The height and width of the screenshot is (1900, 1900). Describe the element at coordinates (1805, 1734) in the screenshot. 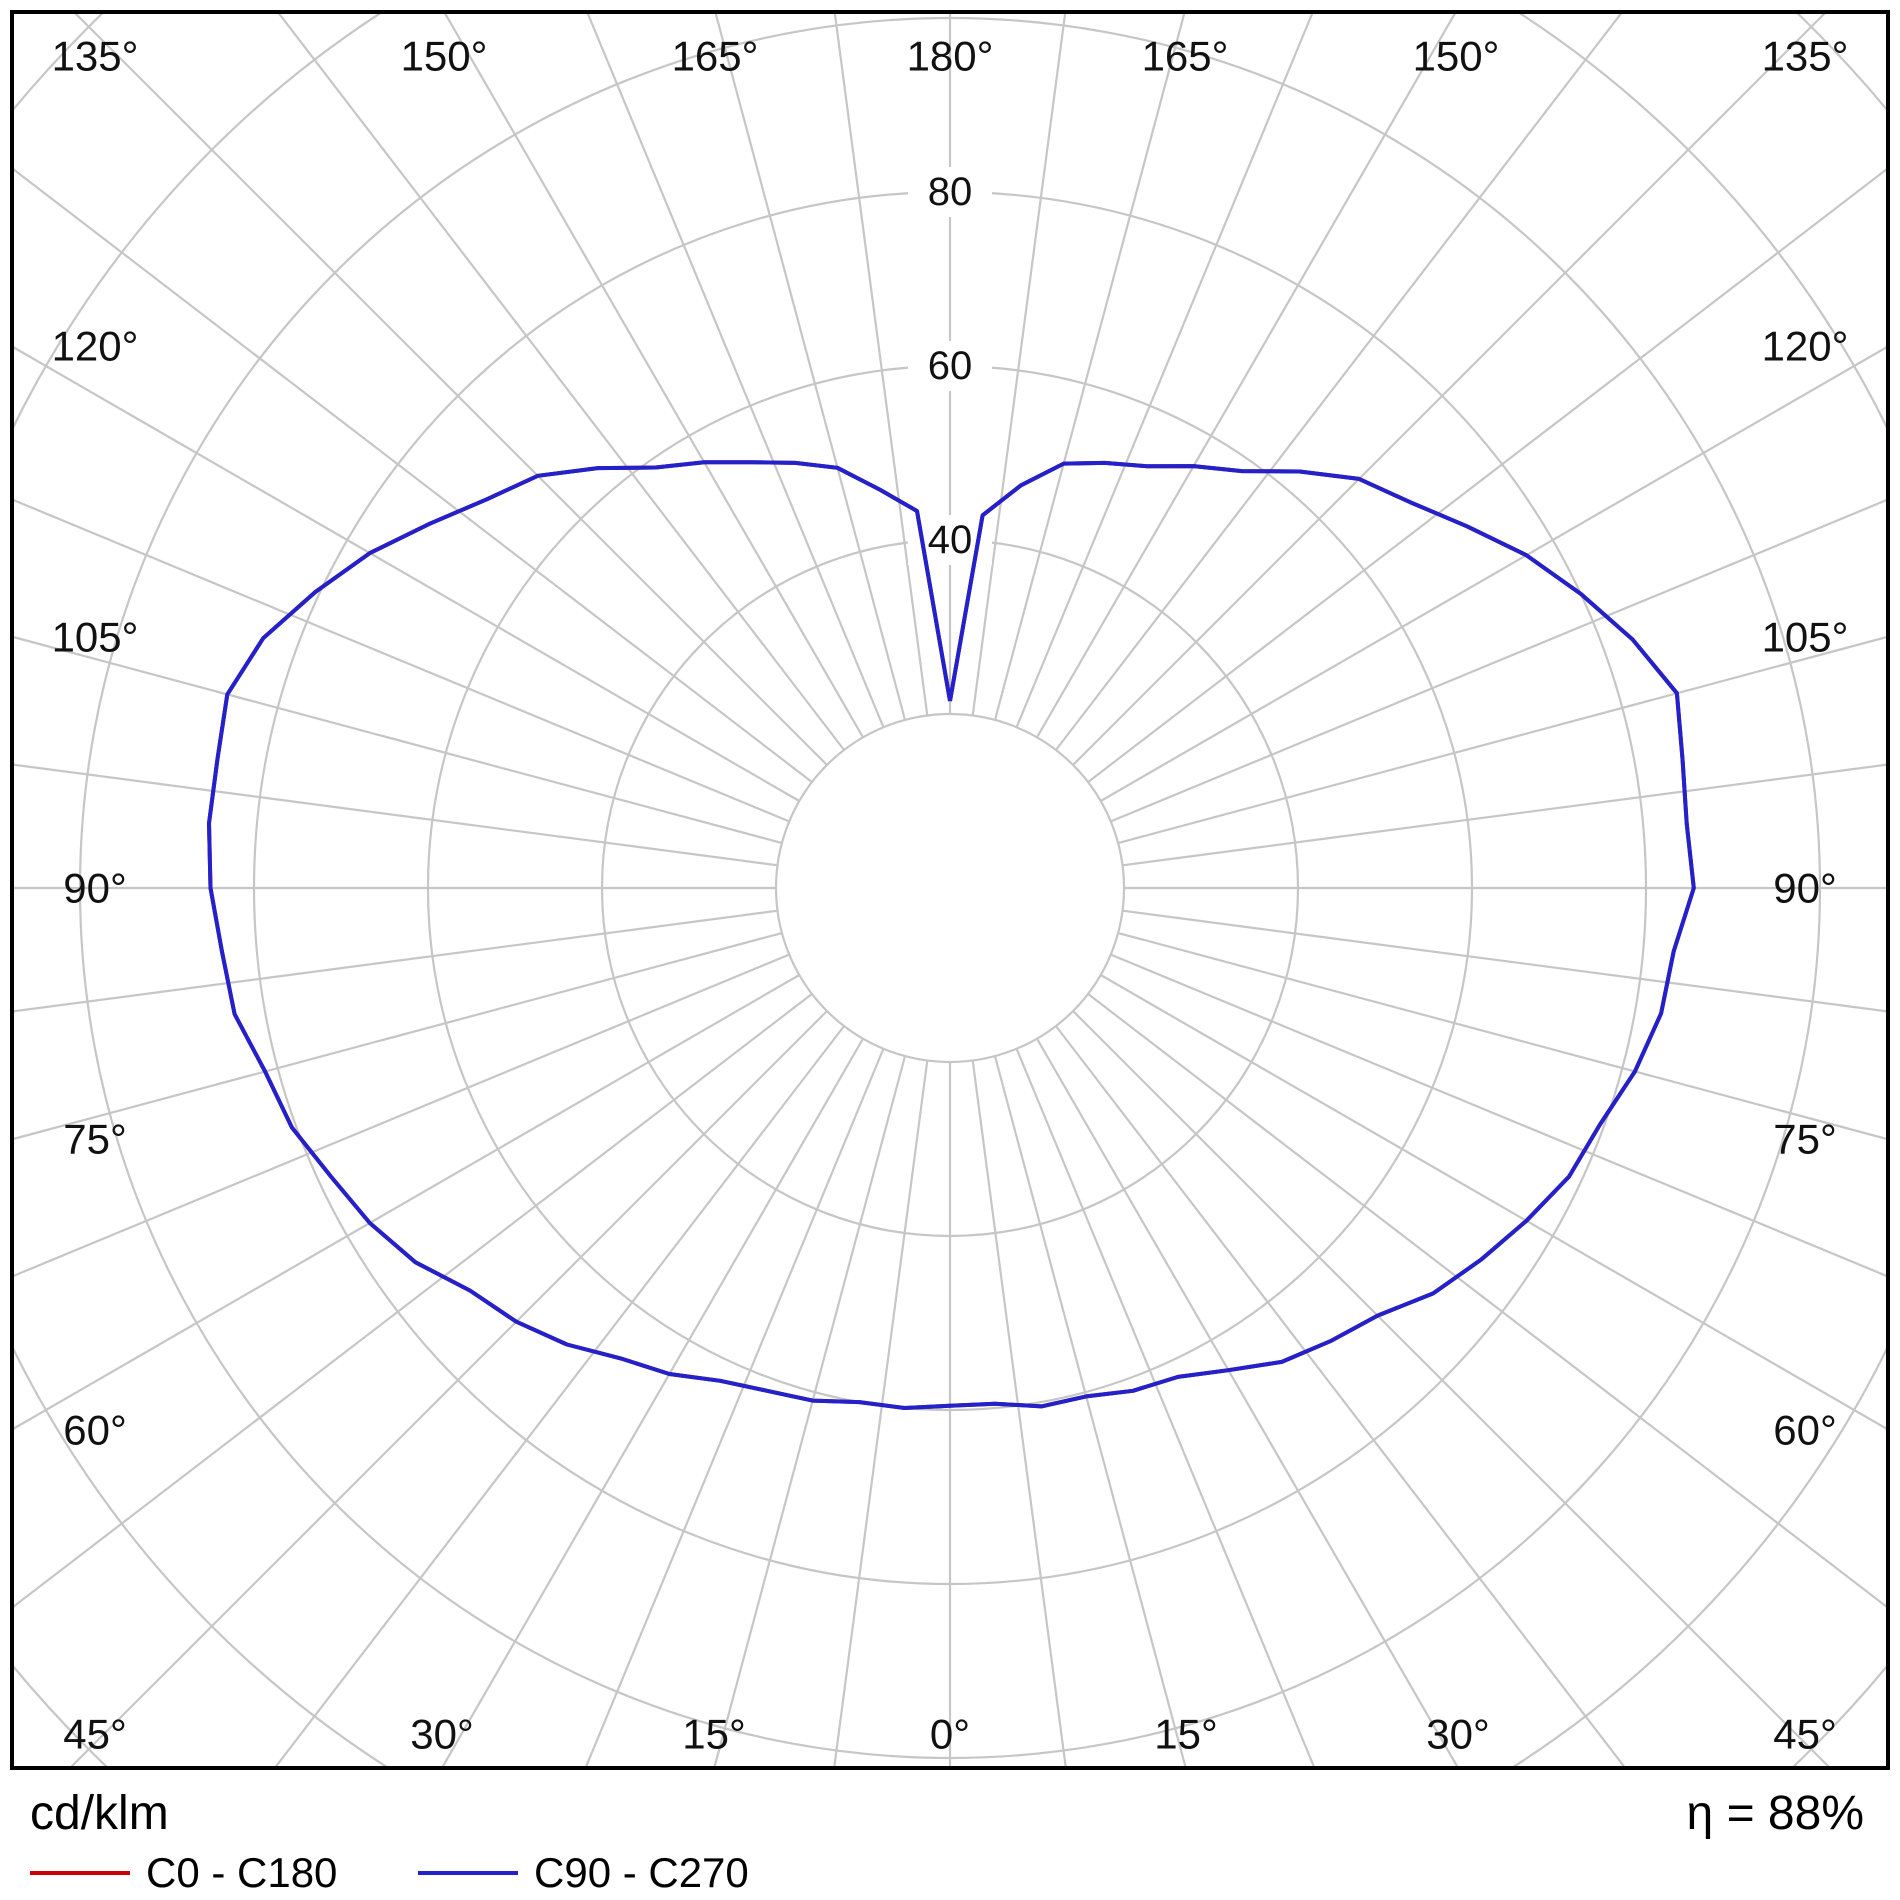

I see `angle-label-45-right: 45°` at that location.